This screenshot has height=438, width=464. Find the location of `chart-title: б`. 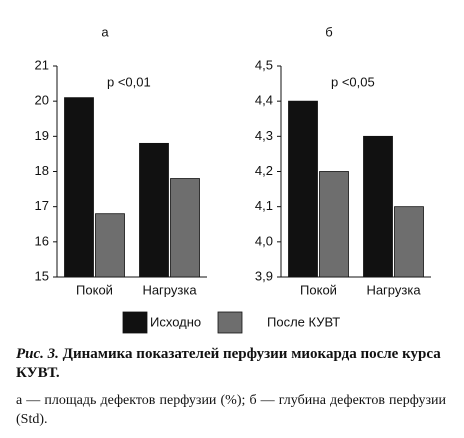

chart-title: б is located at coordinates (328, 31).